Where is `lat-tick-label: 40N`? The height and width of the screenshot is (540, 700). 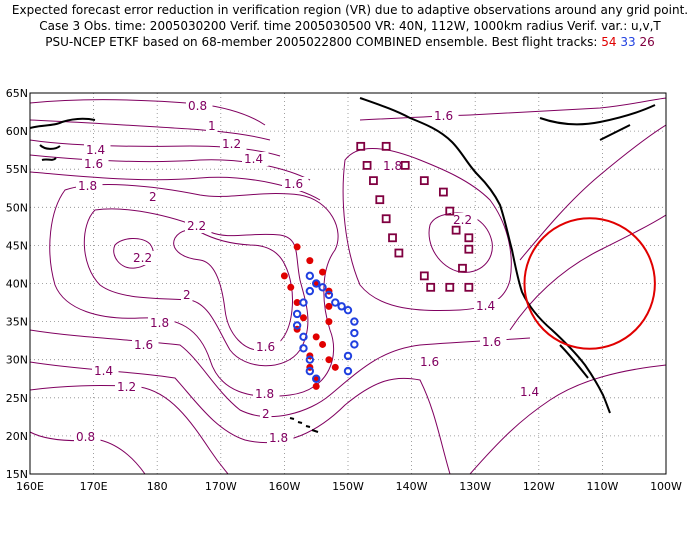 lat-tick-label: 40N is located at coordinates (17, 284).